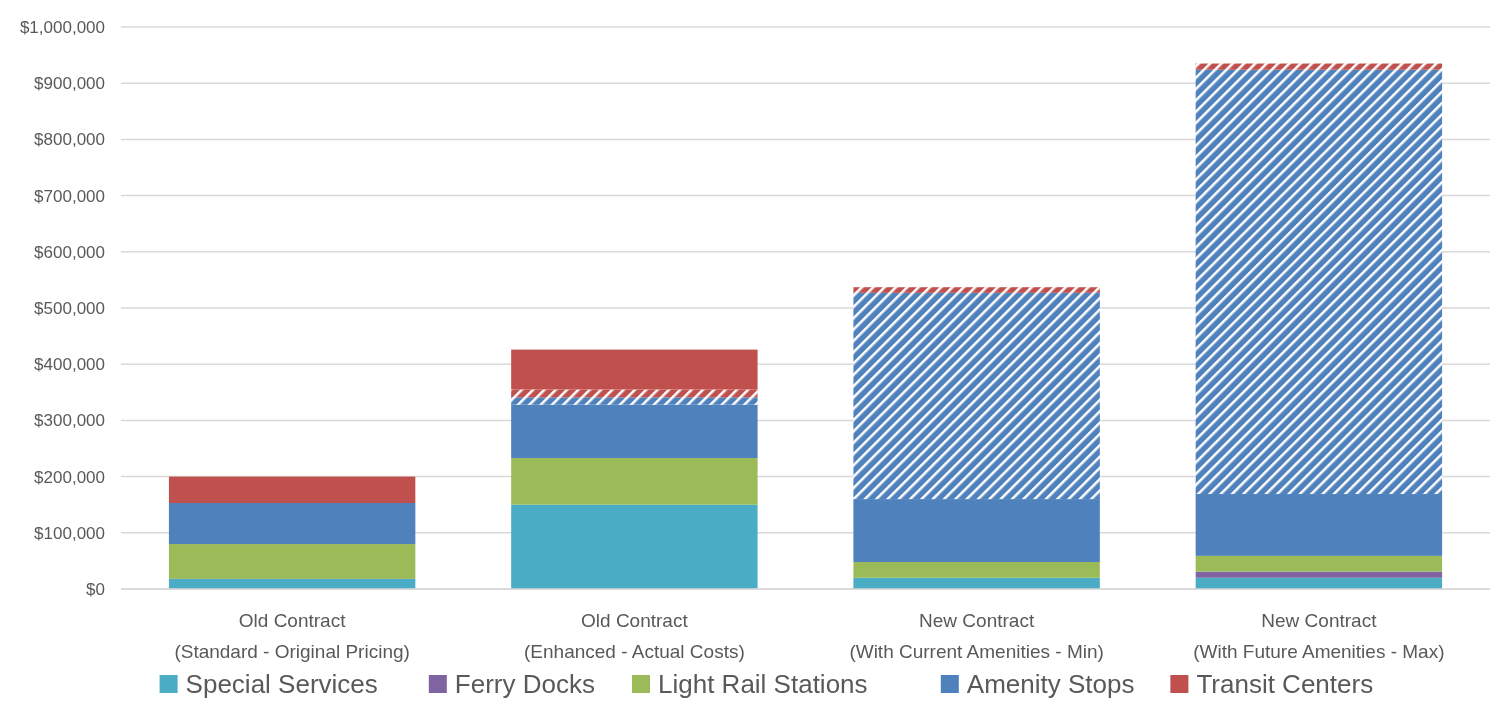  I want to click on x-tick-label: New Contract (With Current Amenities - Min), so click(976, 636).